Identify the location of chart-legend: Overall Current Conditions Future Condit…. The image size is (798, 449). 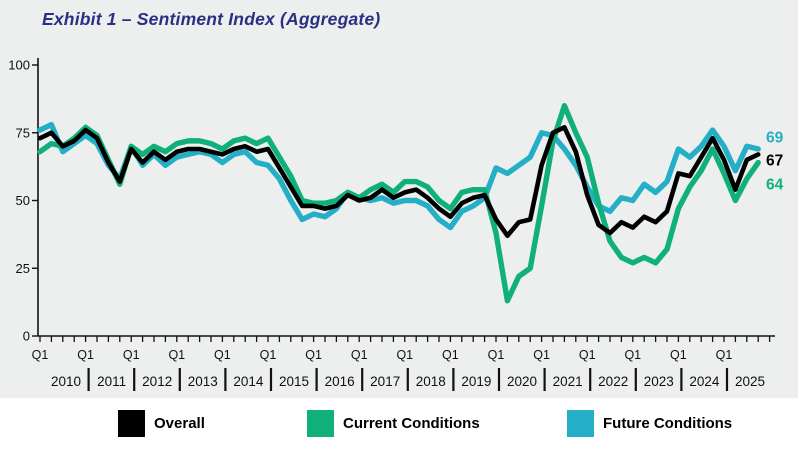
(399, 423).